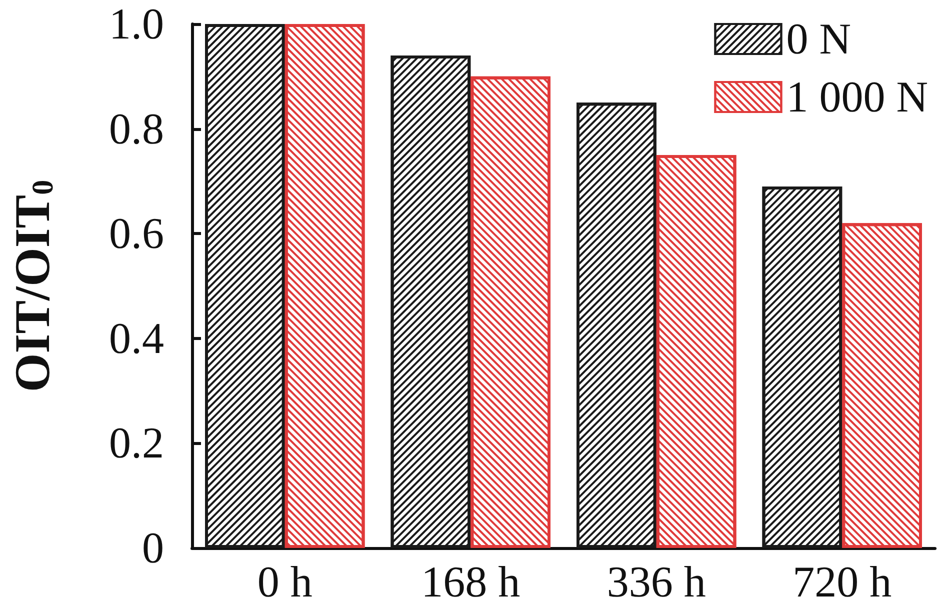  I want to click on y-tick-label: 0.6, so click(136, 233).